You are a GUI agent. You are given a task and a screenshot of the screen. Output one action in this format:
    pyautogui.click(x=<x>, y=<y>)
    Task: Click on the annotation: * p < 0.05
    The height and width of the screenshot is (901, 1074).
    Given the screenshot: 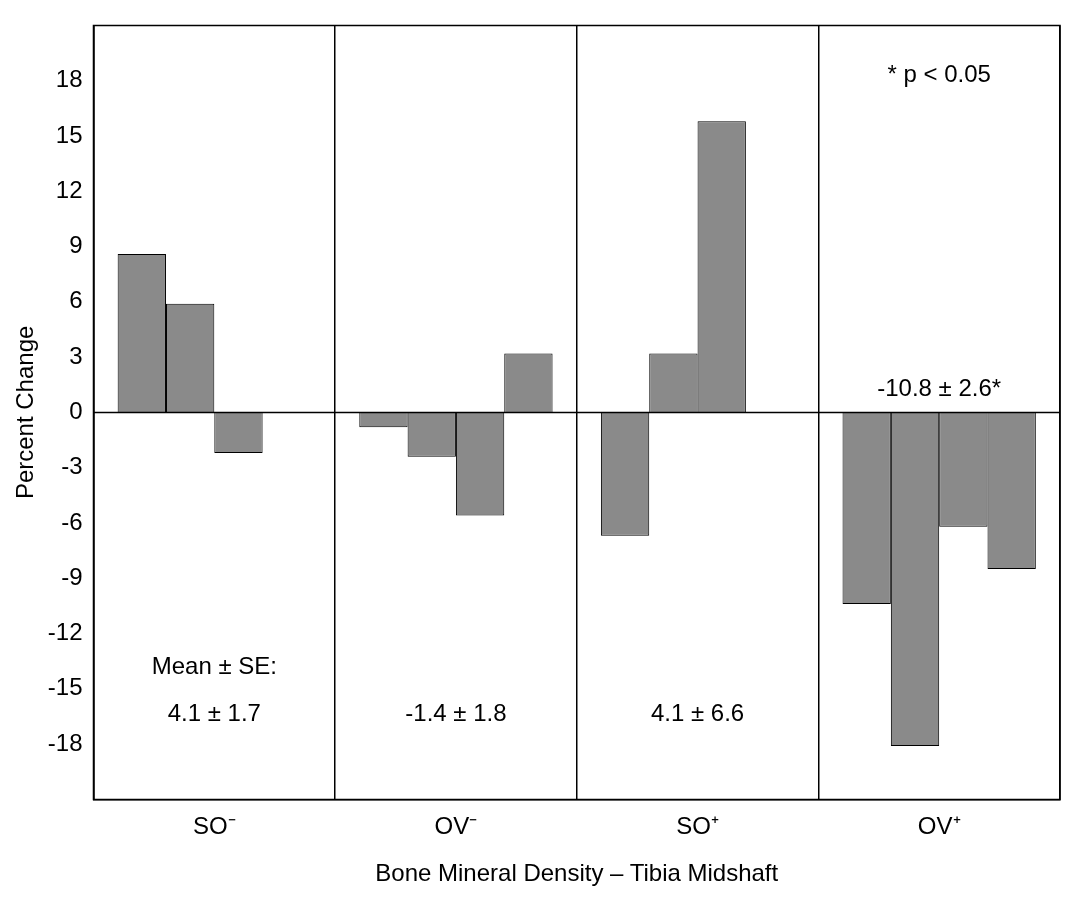 What is the action you would take?
    pyautogui.click(x=939, y=74)
    